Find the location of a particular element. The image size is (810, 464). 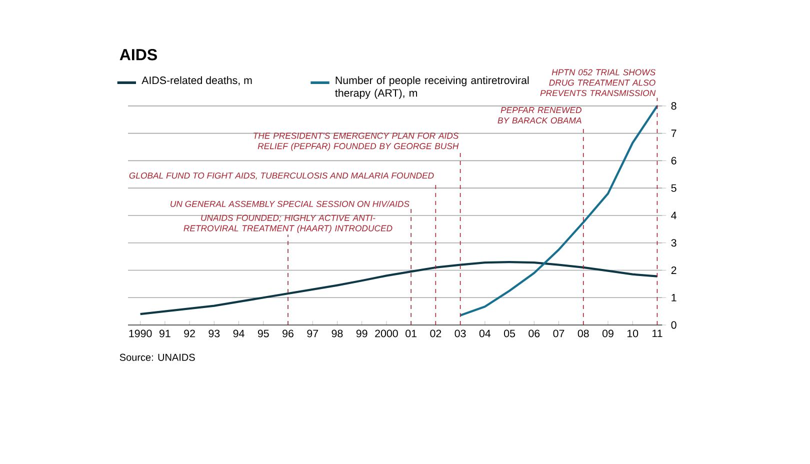

line-series is located at coordinates (558, 210).